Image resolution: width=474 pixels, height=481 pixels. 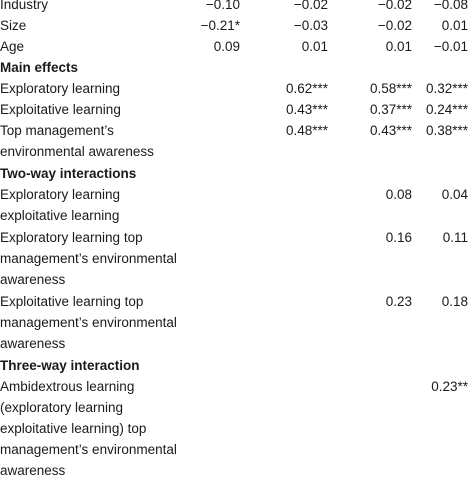 What do you see at coordinates (450, 46) in the screenshot?
I see `model-4-value: −0.01` at bounding box center [450, 46].